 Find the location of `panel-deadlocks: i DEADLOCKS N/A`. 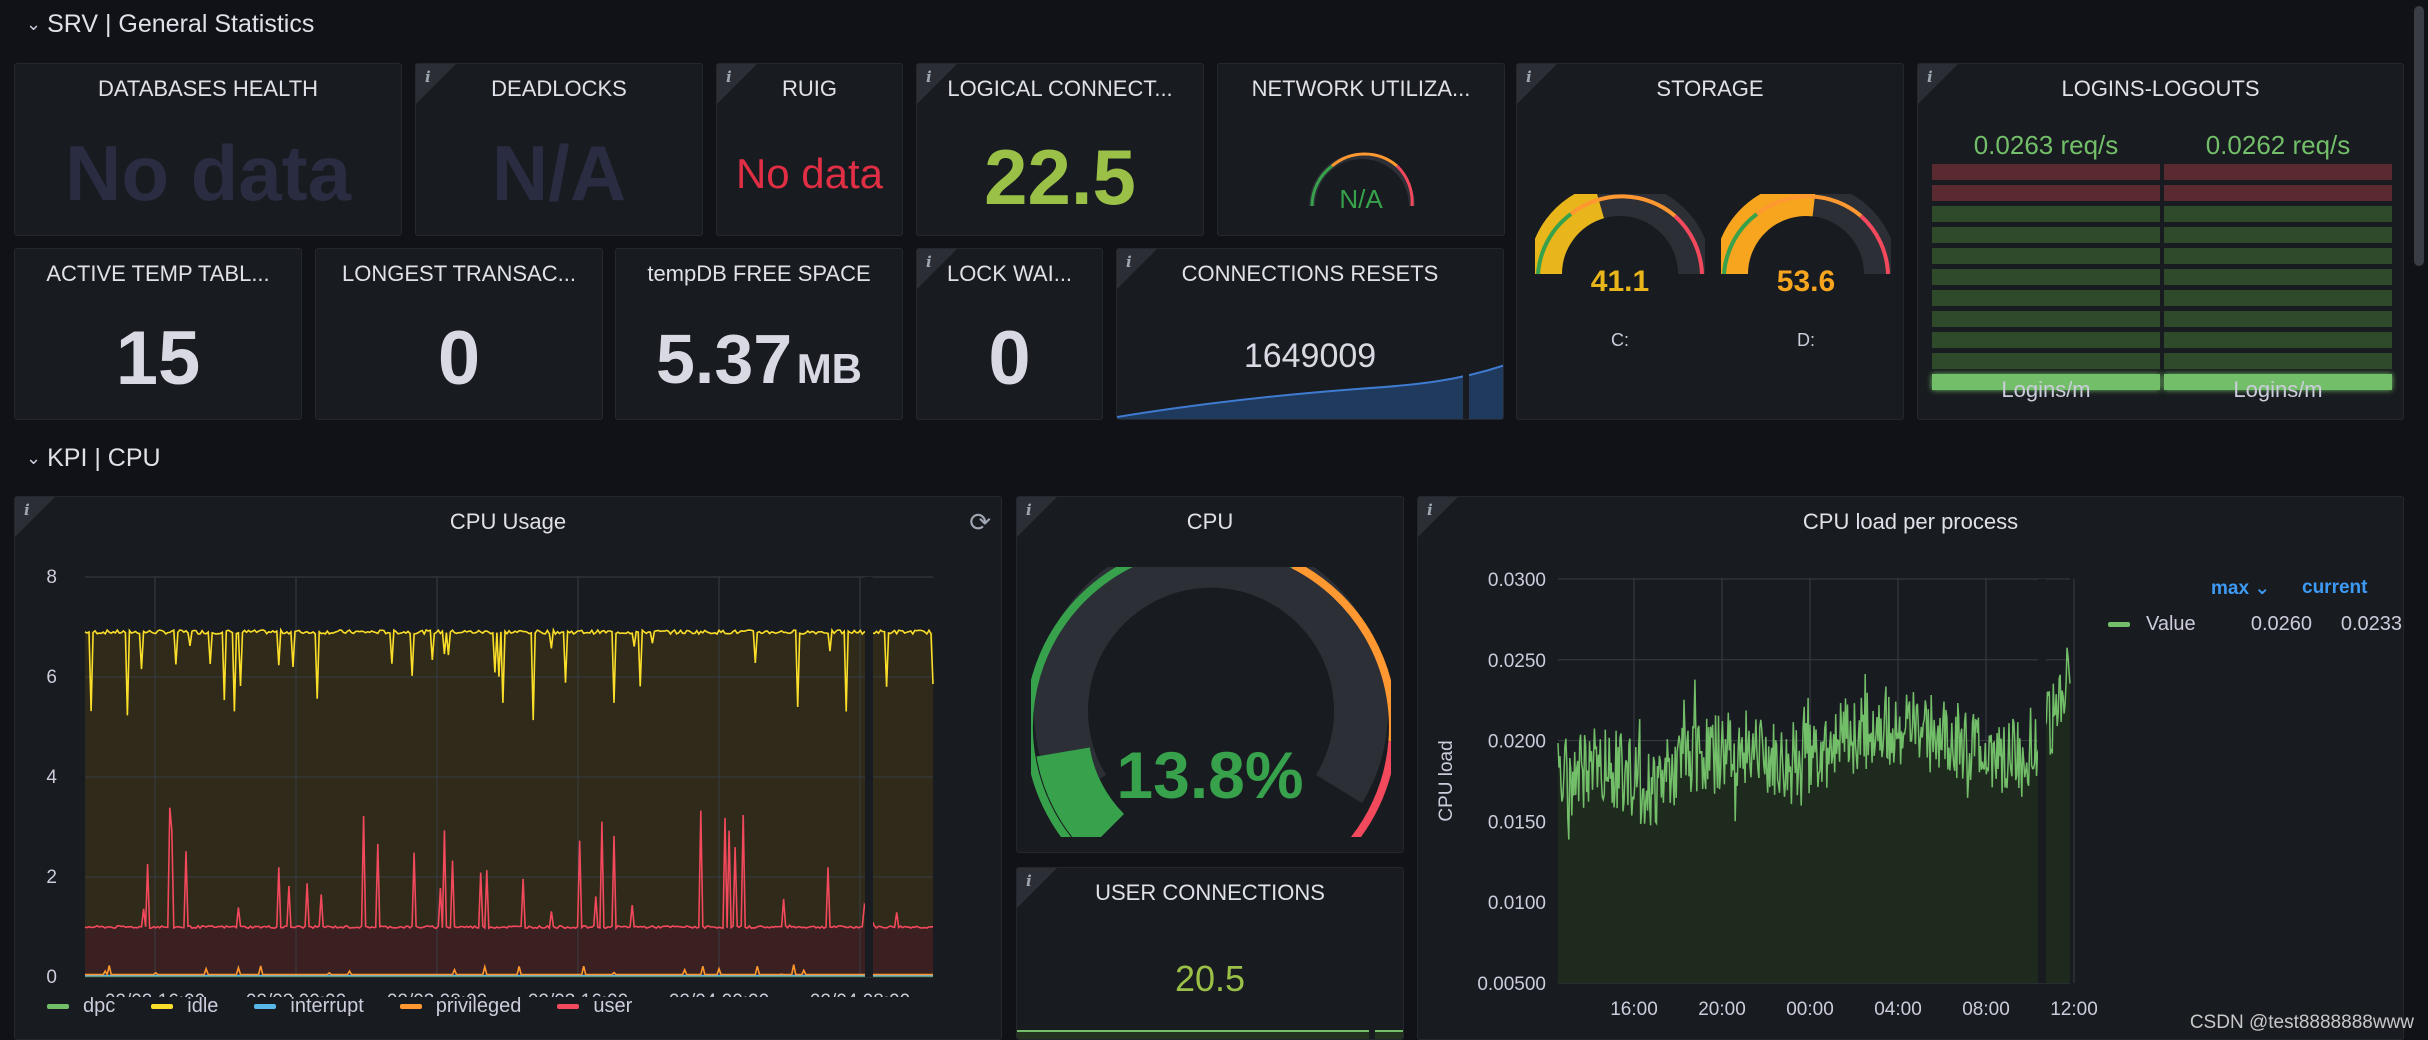

panel-deadlocks: i DEADLOCKS N/A is located at coordinates (559, 149).